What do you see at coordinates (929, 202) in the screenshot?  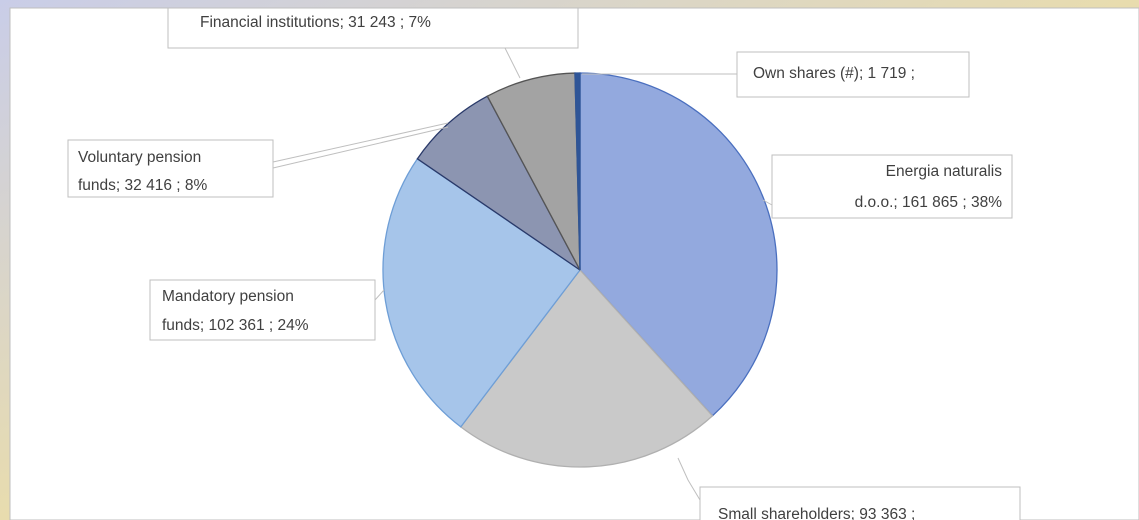 I see `data-label: d.o.o.; 161 865 ; 38%` at bounding box center [929, 202].